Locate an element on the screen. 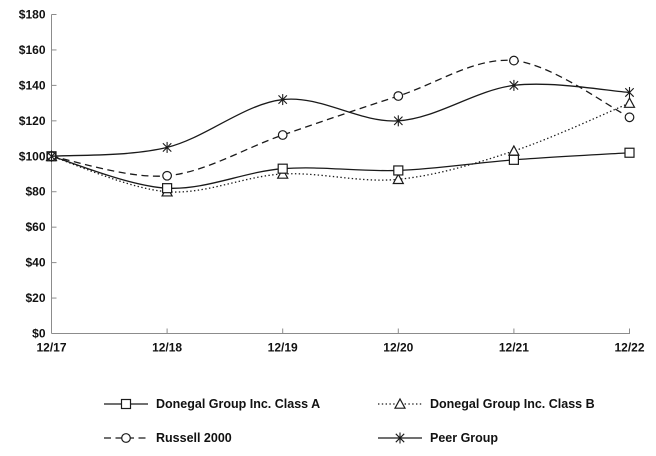 The image size is (656, 456). legend-label: Peer Group is located at coordinates (464, 438).